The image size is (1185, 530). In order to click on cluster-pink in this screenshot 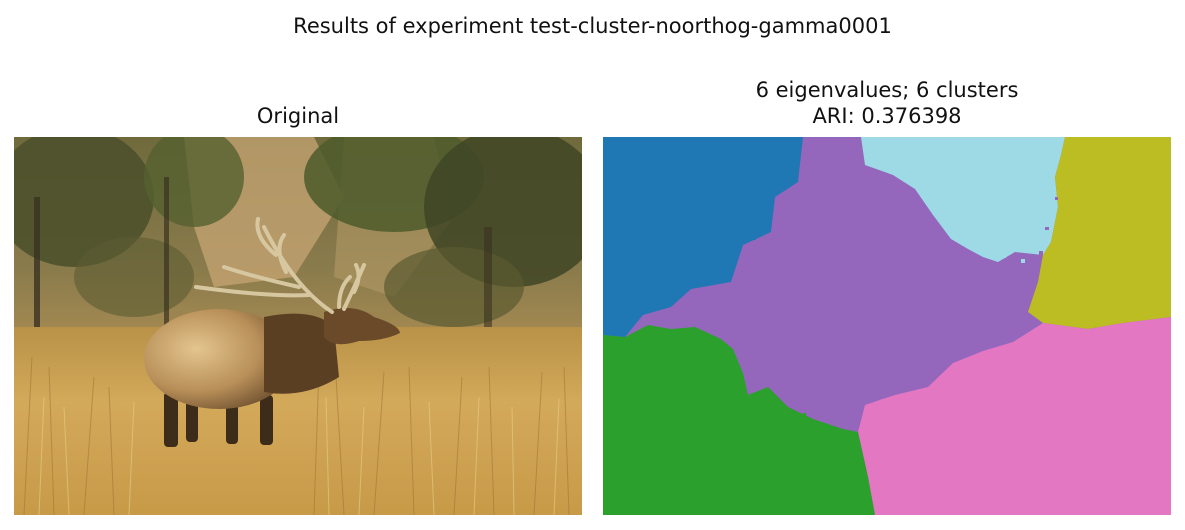, I will do `click(1014, 416)`.